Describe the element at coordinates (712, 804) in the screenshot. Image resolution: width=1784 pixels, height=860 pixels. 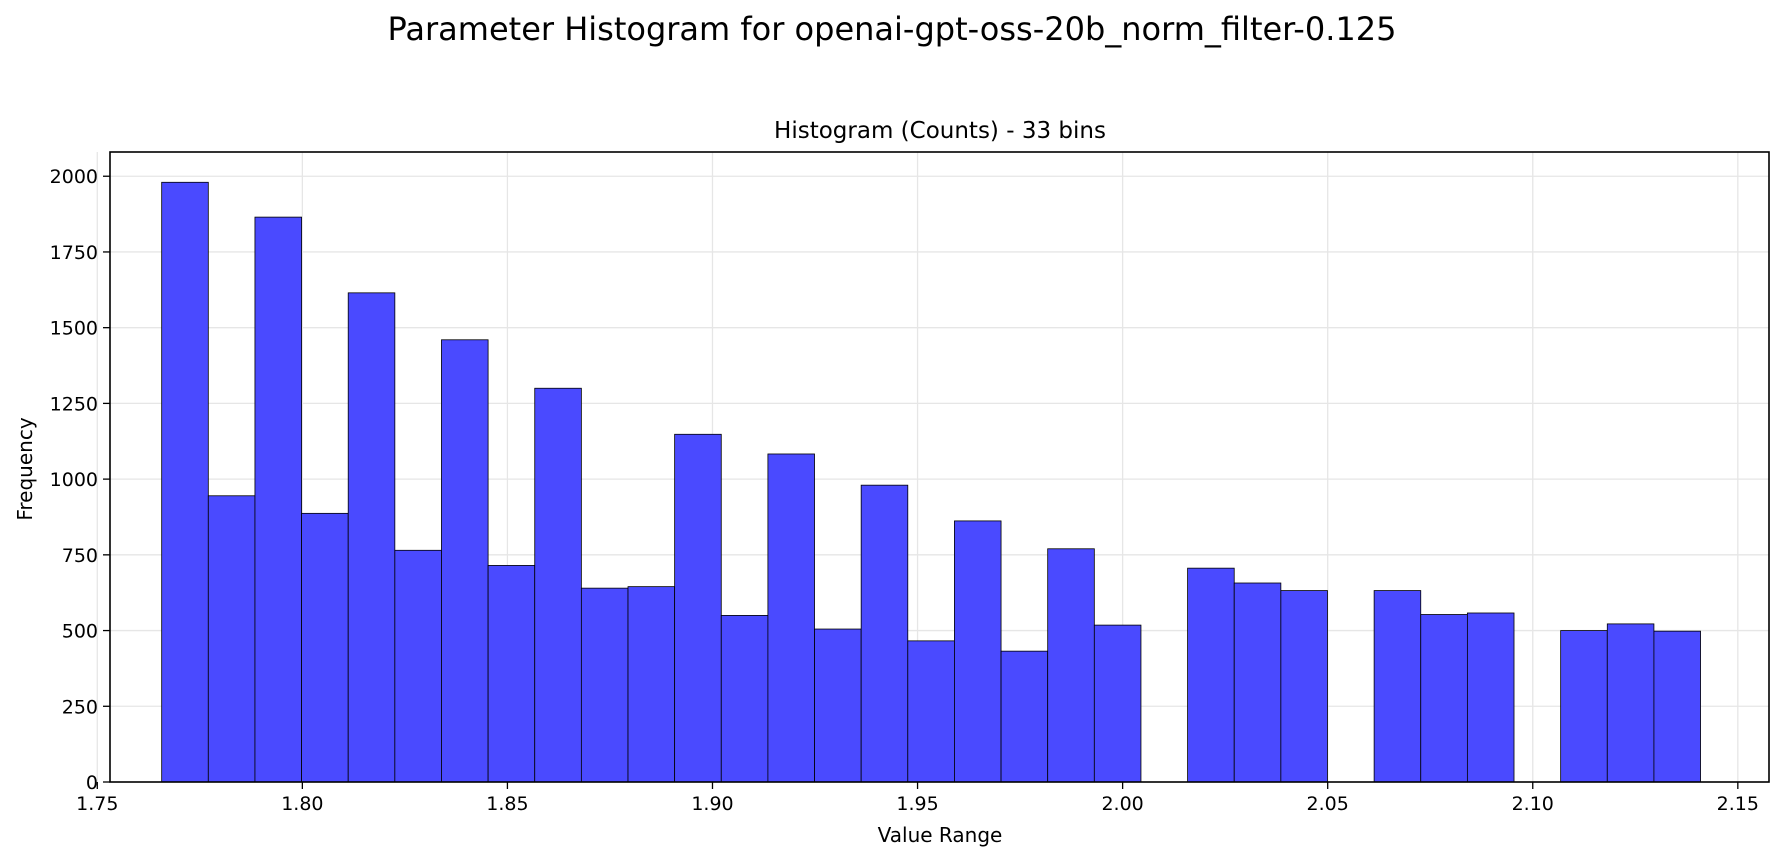
I see `x-tick-label: 1.90` at that location.